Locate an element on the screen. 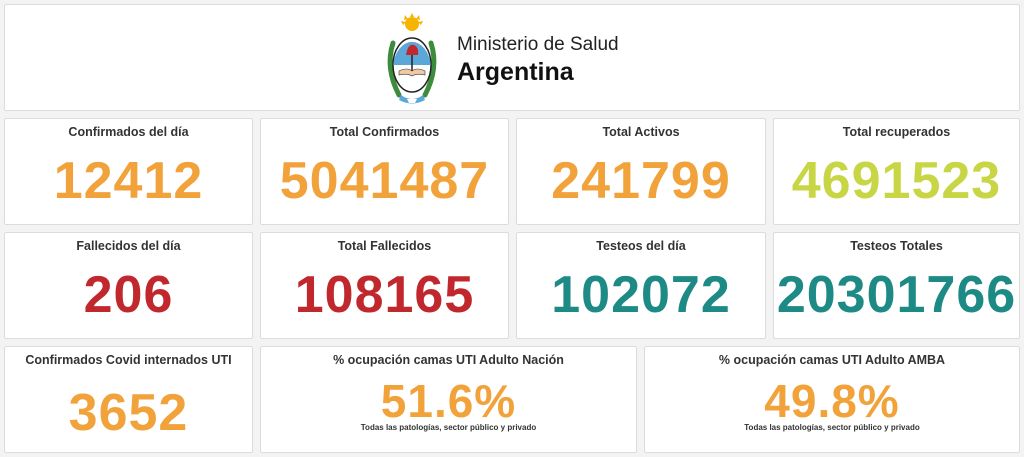 The height and width of the screenshot is (457, 1024). stat-value: 49.8% is located at coordinates (832, 401).